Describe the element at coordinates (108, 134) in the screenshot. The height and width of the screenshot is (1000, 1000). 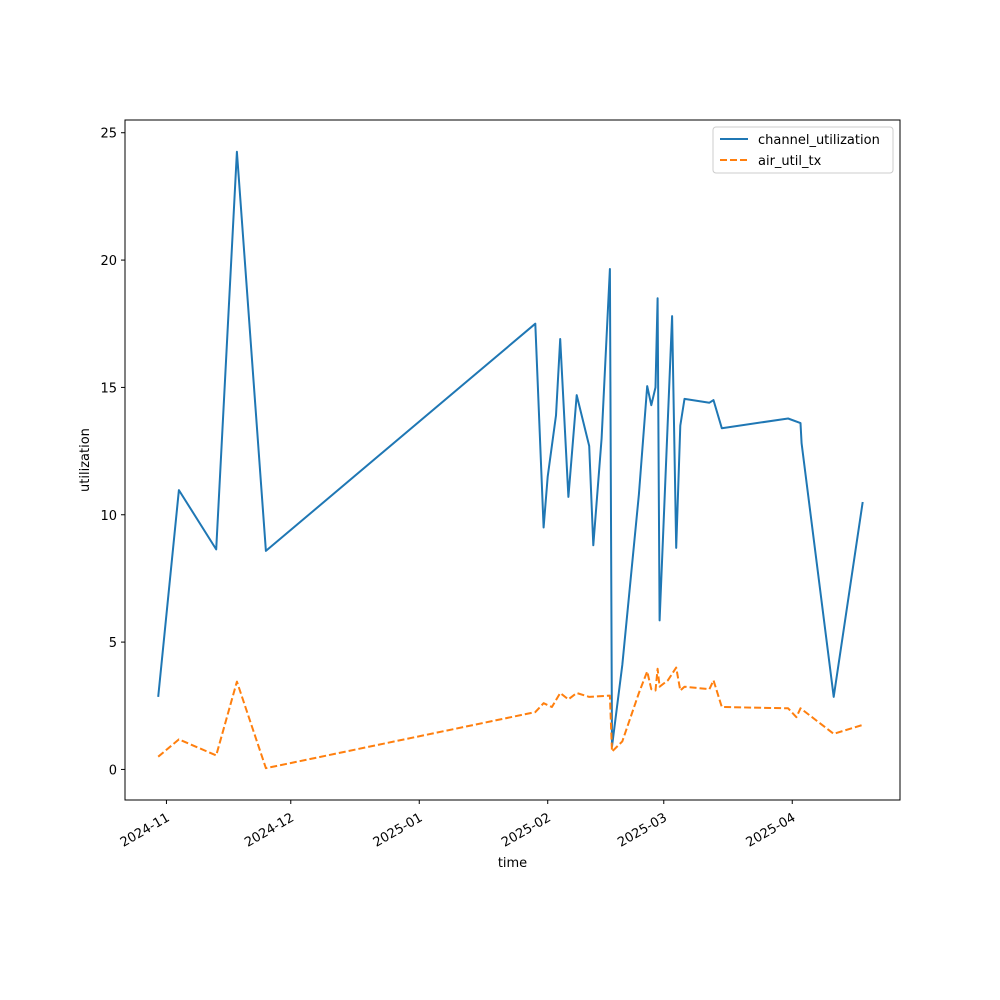
I see `y-tick-label: 25` at that location.